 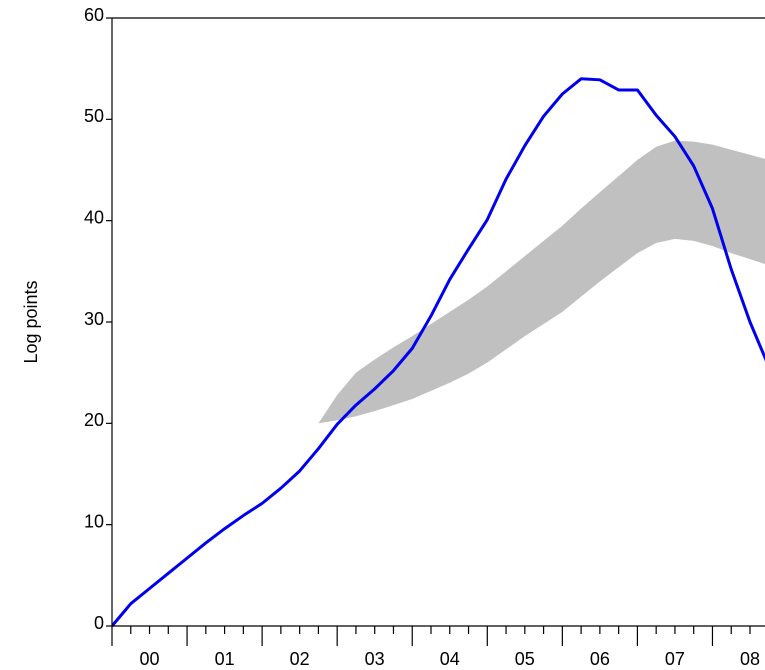 I want to click on y-tick-label: 10, so click(x=94, y=521).